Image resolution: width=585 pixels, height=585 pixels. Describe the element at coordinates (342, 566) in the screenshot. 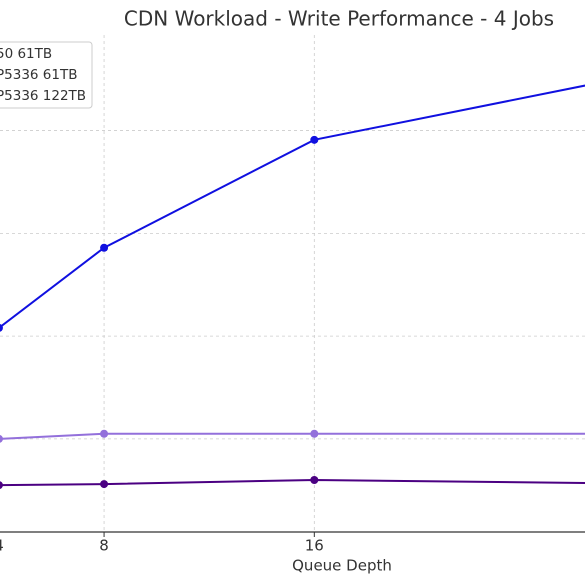

I see `x-axis-label: Queue Depth` at that location.